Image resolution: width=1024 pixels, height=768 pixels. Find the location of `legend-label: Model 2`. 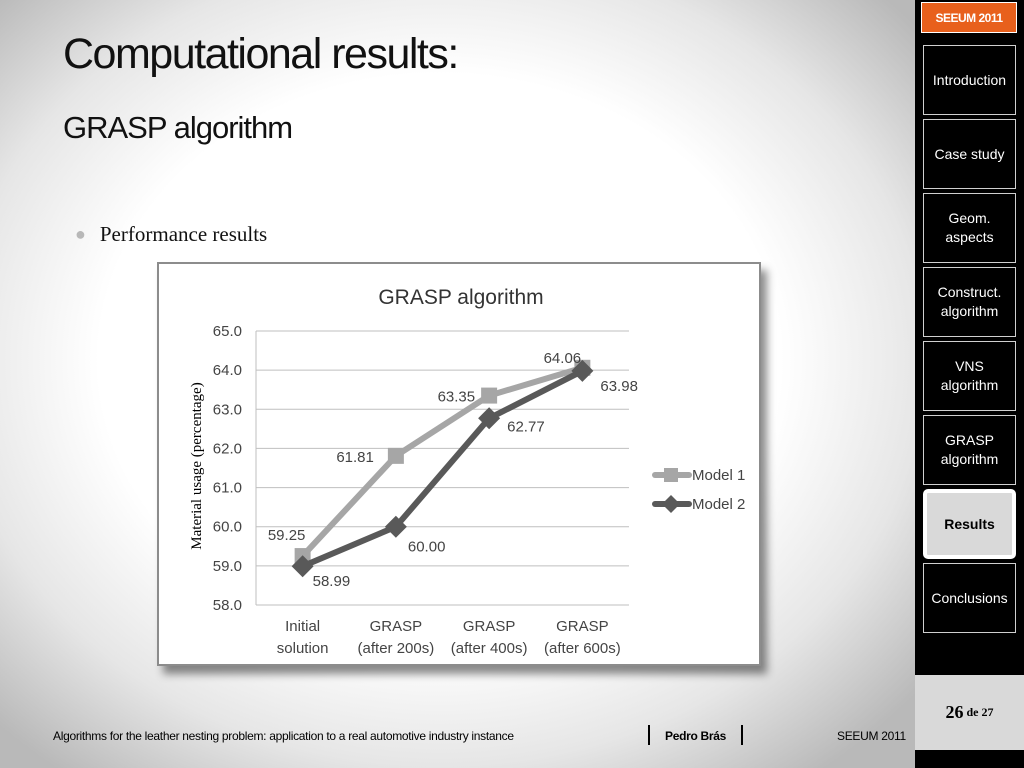

legend-label: Model 2 is located at coordinates (718, 504).